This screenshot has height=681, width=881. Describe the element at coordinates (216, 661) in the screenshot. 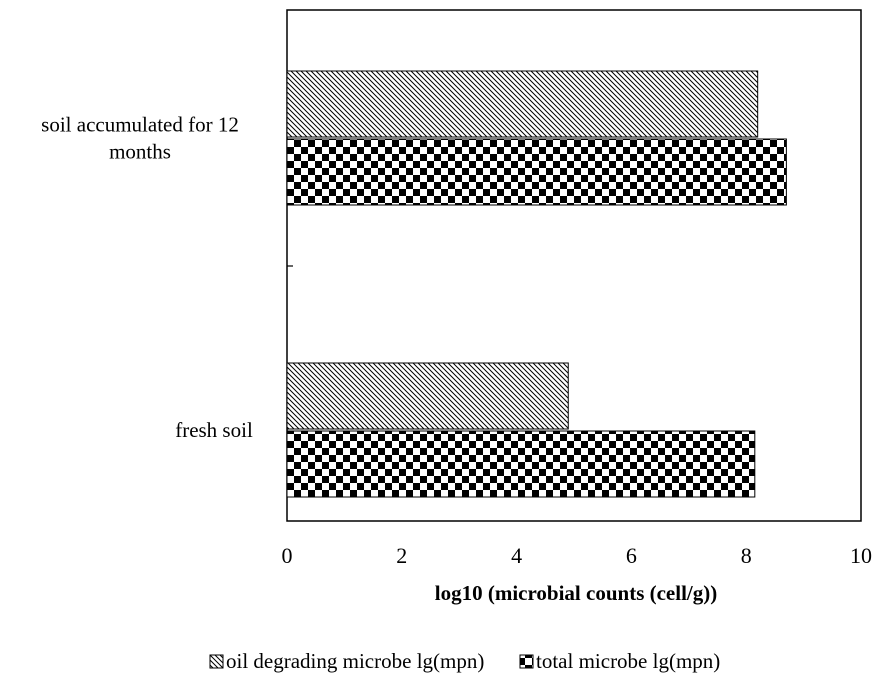

I see `legend-swatch-oil-degrading` at that location.